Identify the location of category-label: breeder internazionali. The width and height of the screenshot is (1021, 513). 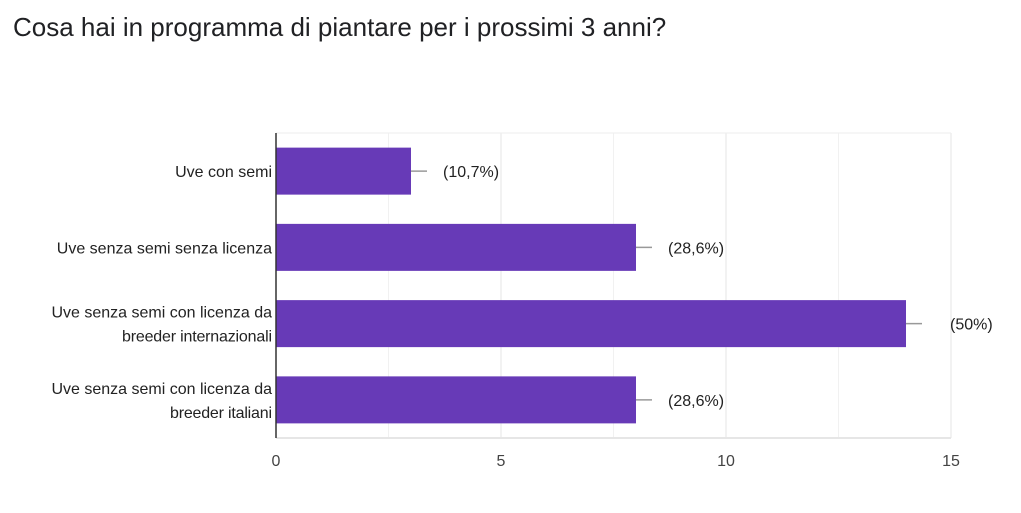
(197, 337).